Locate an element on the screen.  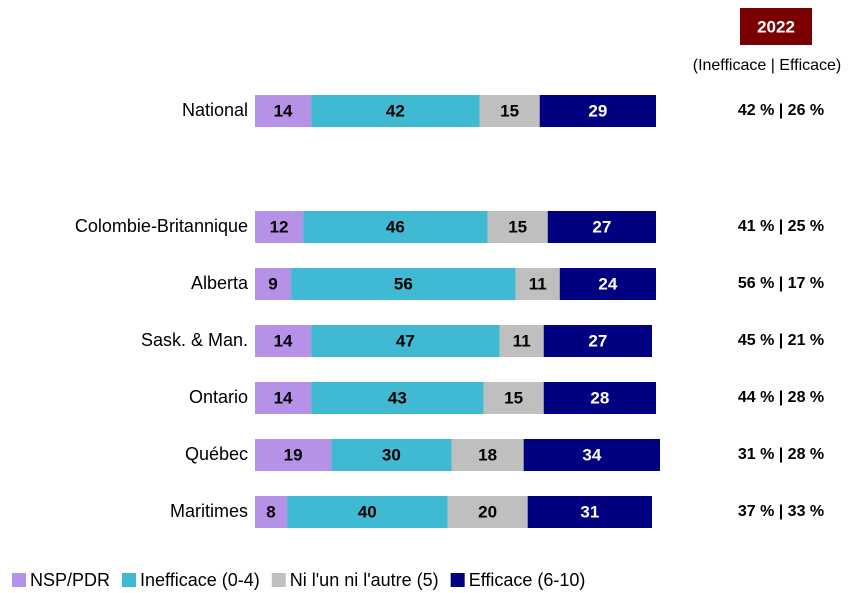
value-label: 8 is located at coordinates (270, 511).